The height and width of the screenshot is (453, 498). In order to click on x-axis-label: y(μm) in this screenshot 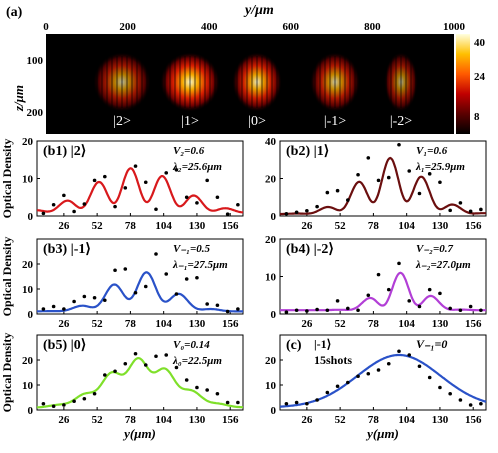, I will do `click(382, 433)`.